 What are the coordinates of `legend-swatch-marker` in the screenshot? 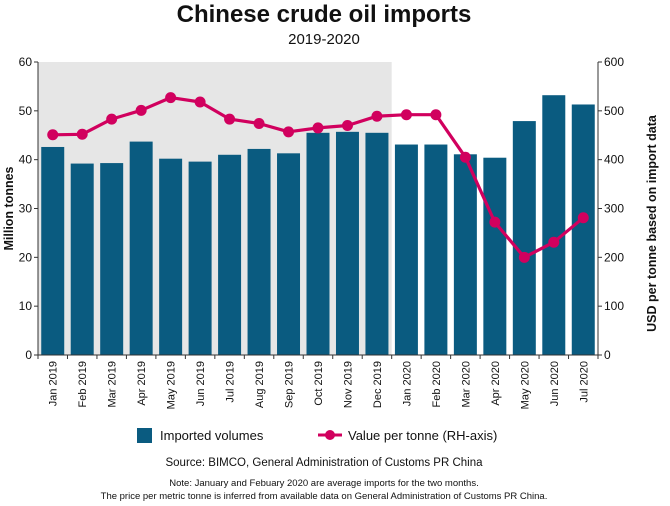 It's located at (330, 435).